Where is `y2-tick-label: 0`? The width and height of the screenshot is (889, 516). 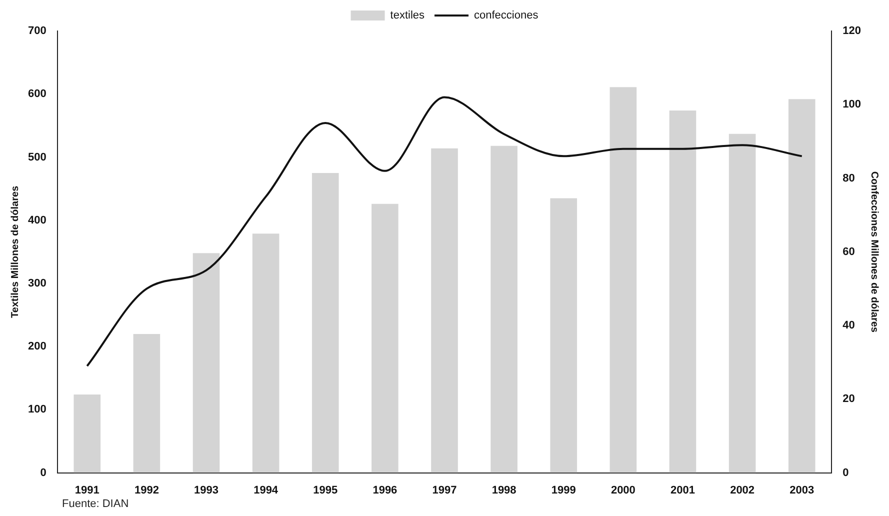
y2-tick-label: 0 is located at coordinates (845, 472).